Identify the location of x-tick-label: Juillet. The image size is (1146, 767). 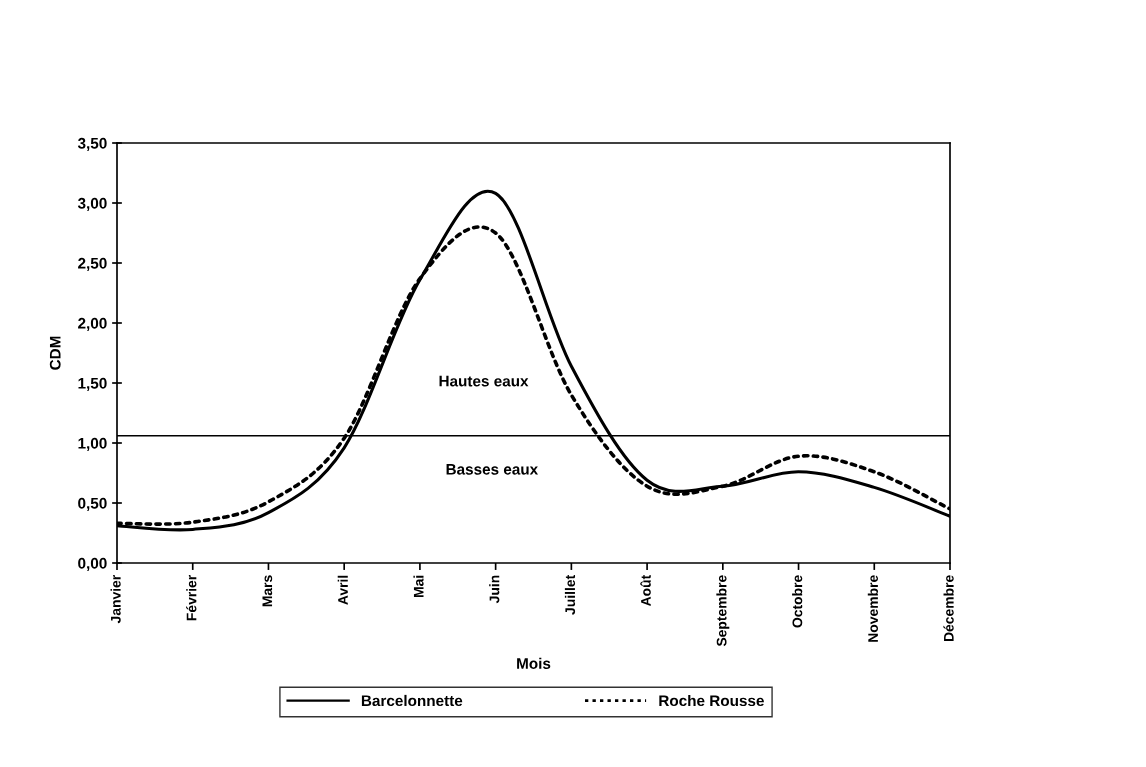
(570, 594).